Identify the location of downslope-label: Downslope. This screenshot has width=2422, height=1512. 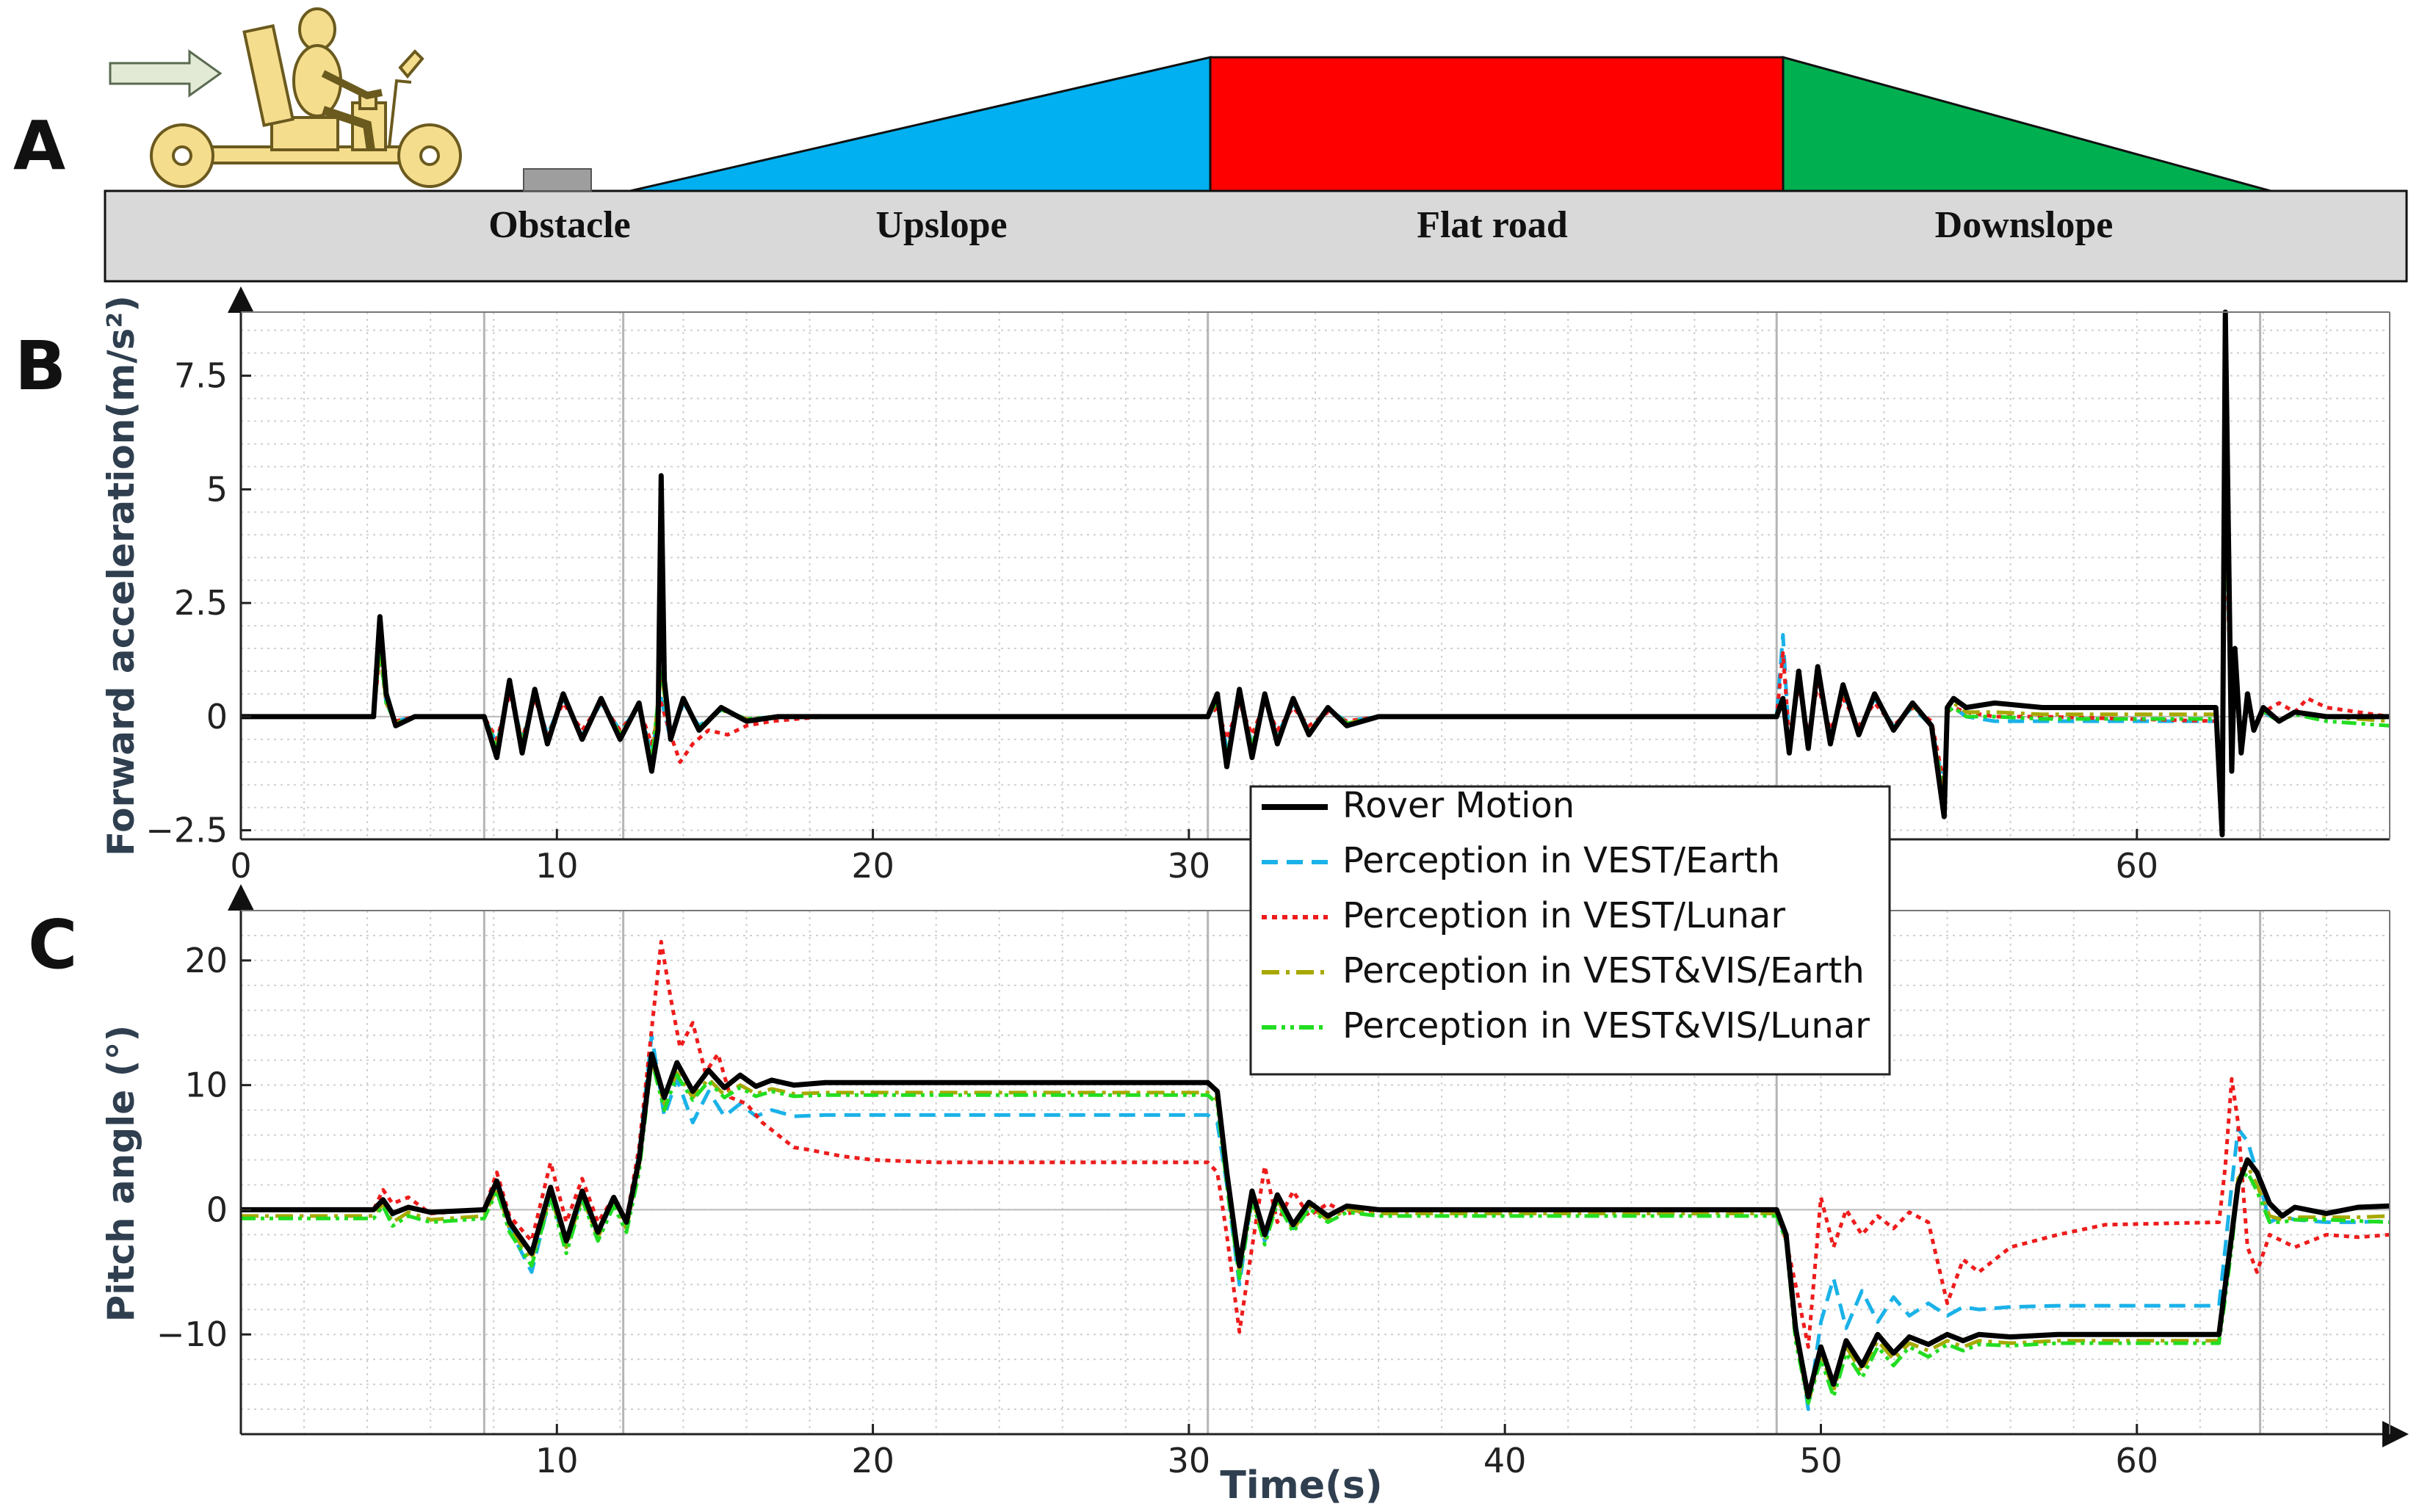
(2025, 225).